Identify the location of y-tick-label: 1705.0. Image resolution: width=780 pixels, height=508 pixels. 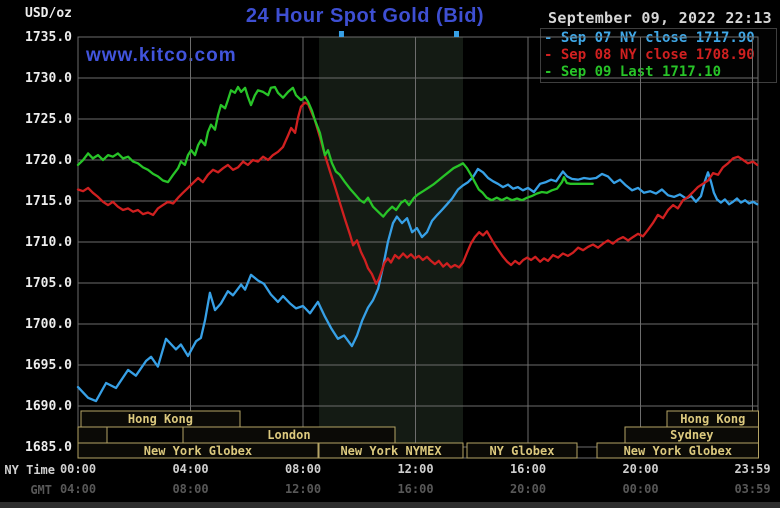
(48, 283).